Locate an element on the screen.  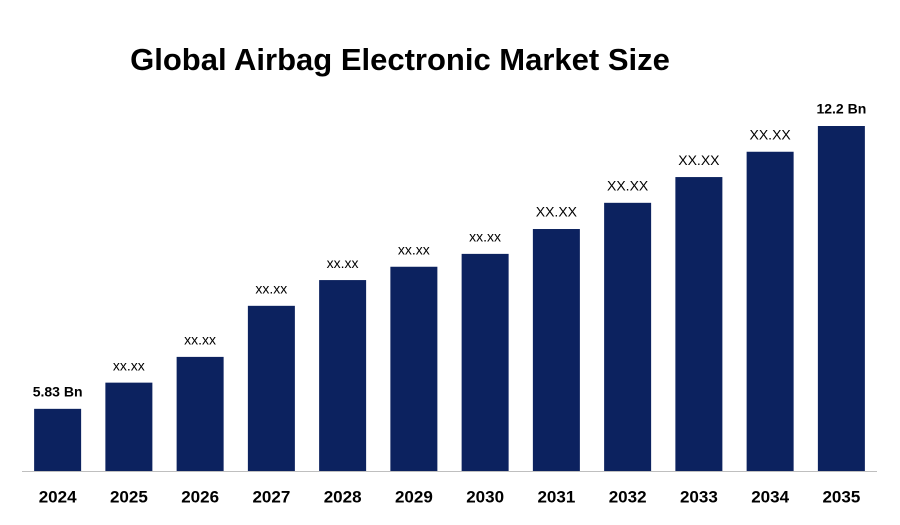
x-tick-label: 2029 is located at coordinates (414, 496).